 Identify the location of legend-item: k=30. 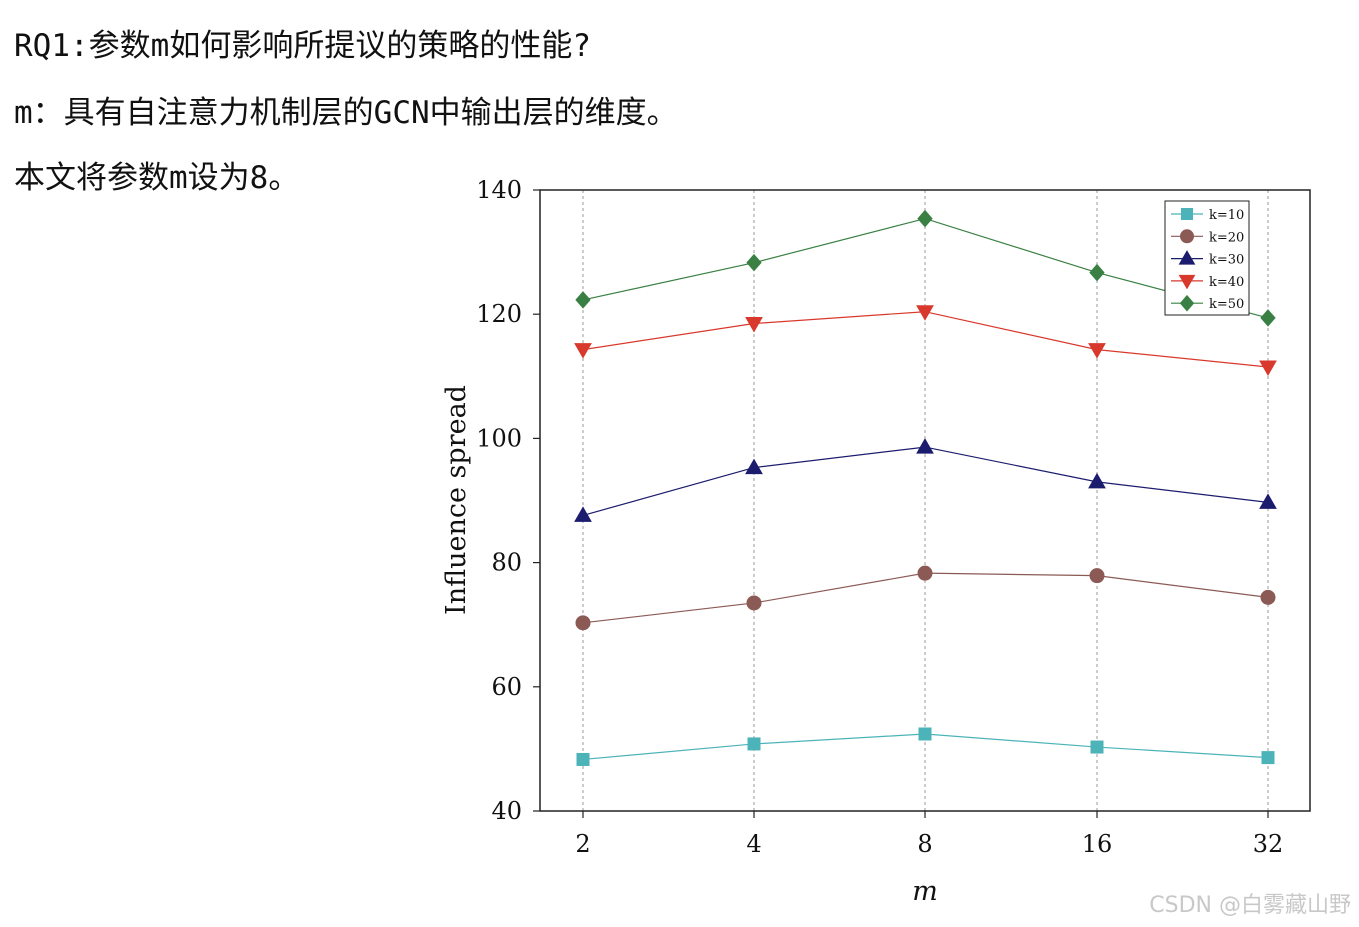
(1207, 259).